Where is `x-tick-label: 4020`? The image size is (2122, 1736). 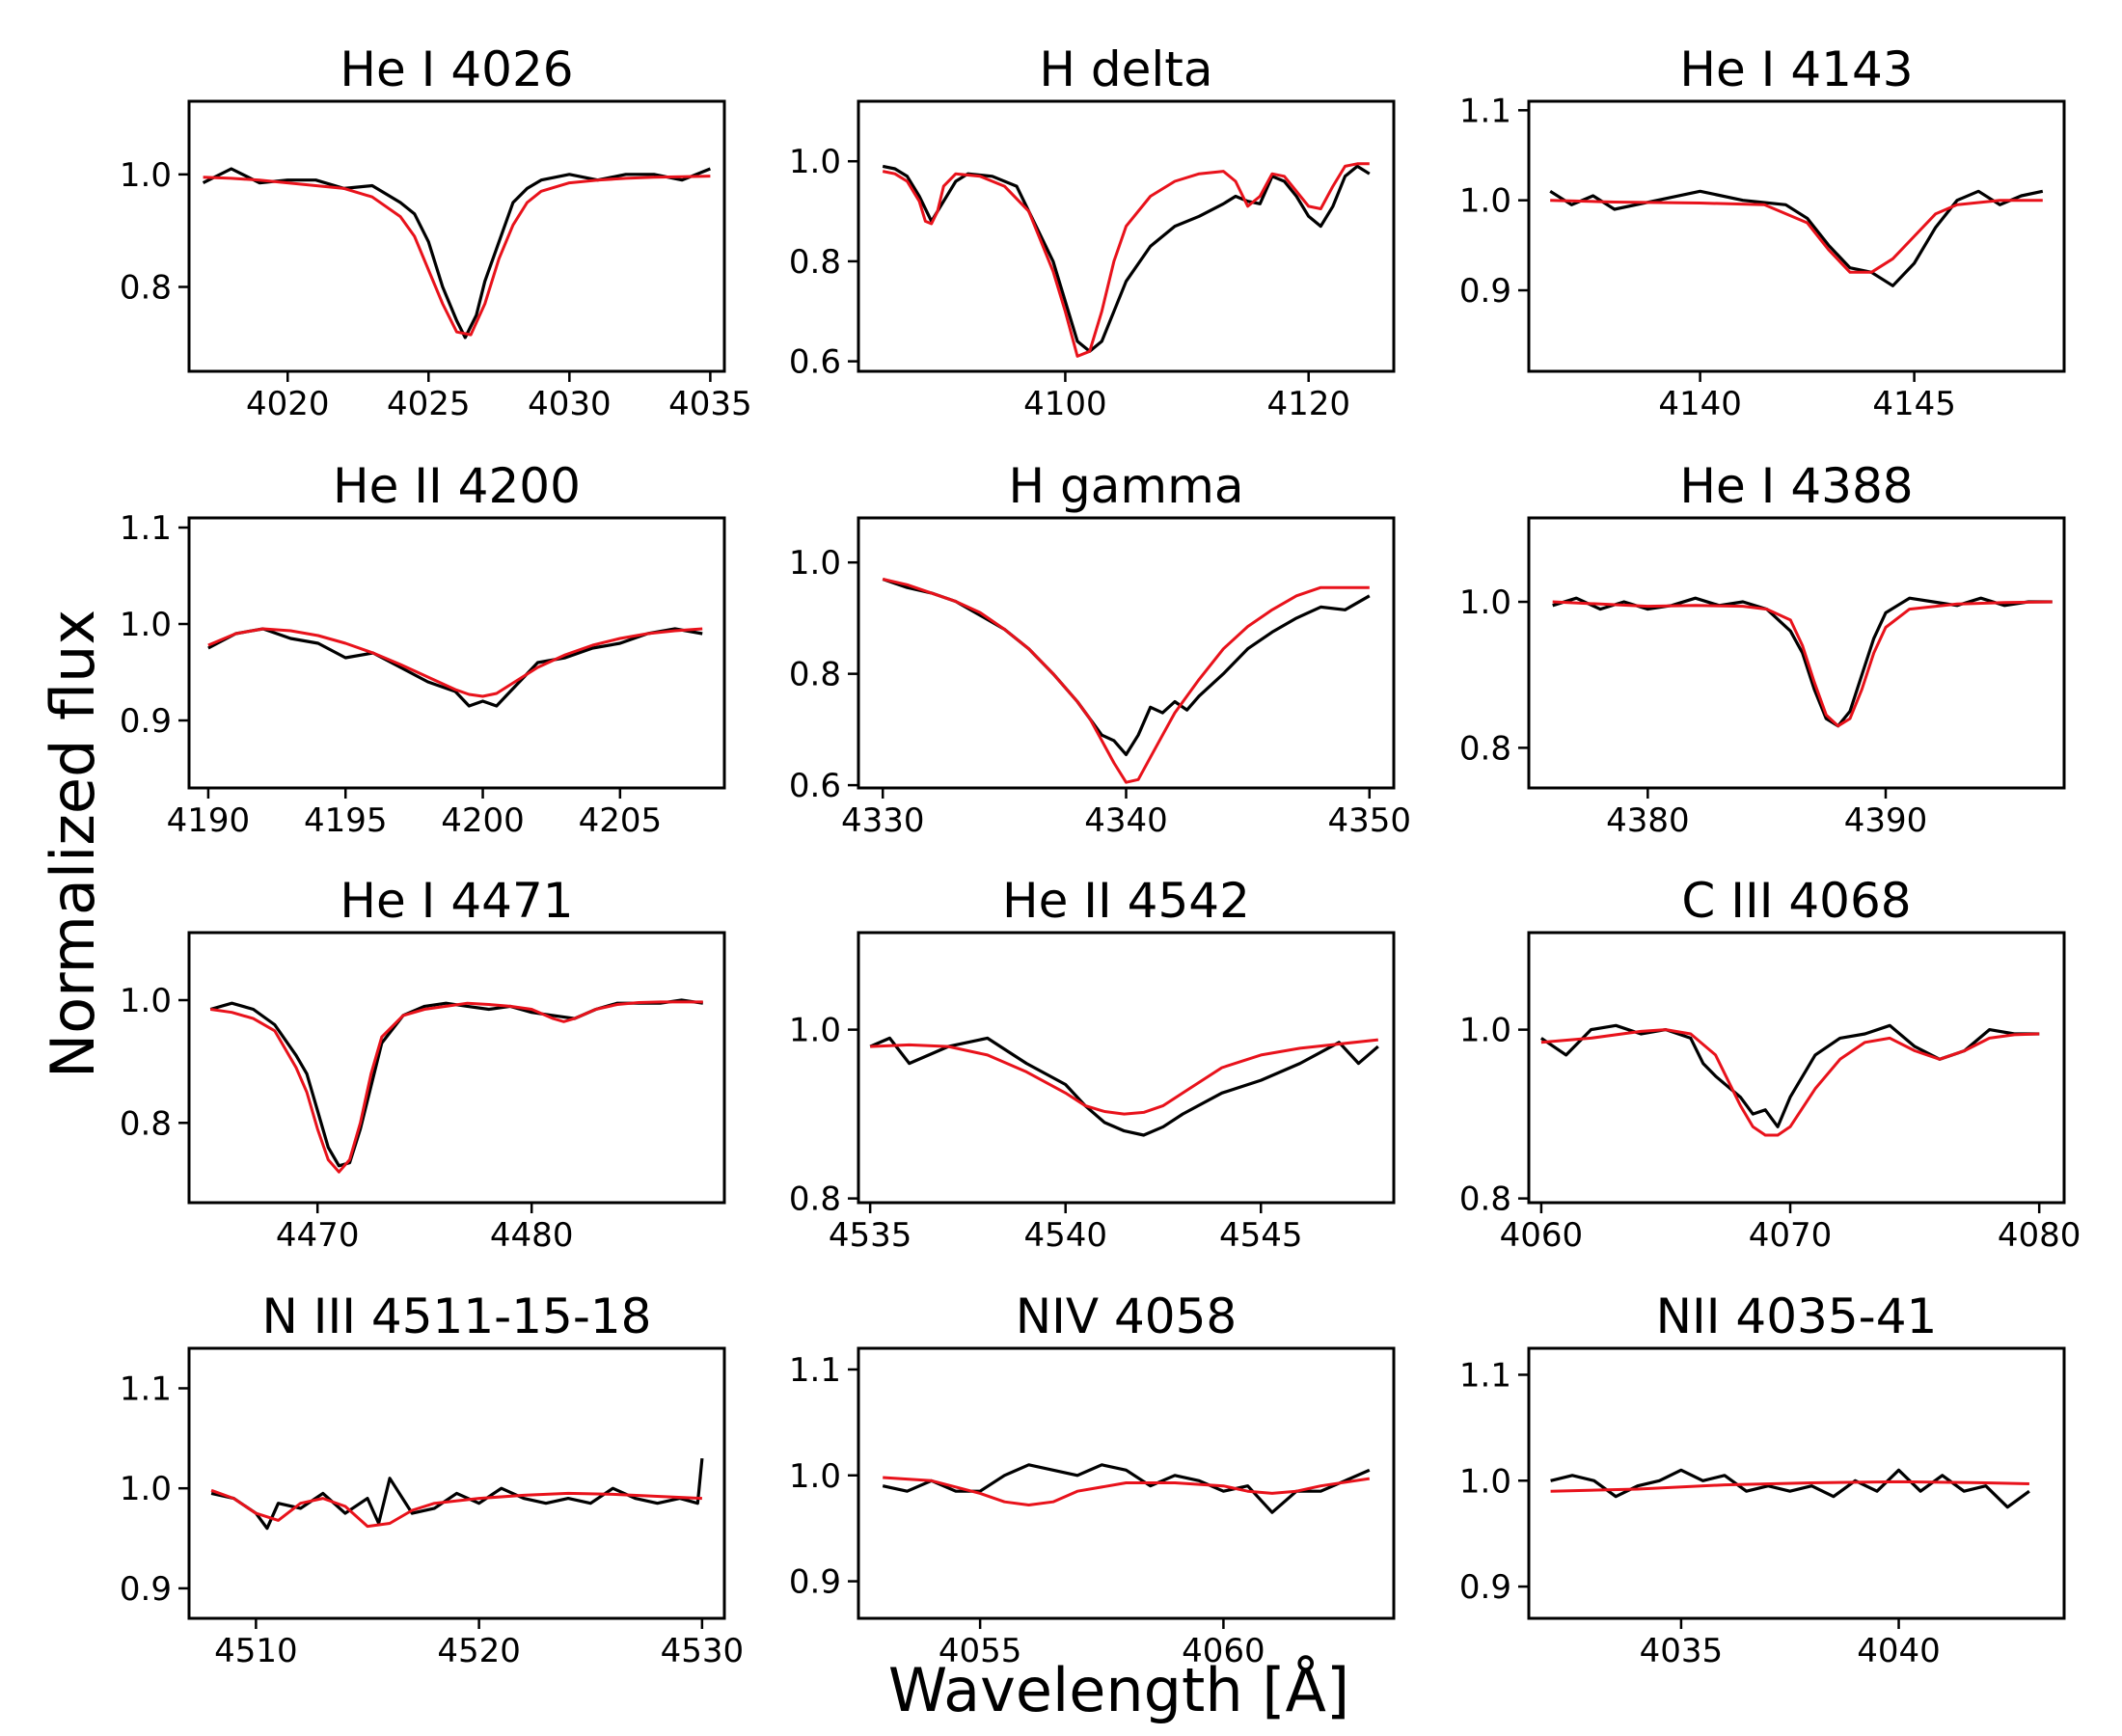 x-tick-label: 4020 is located at coordinates (288, 404).